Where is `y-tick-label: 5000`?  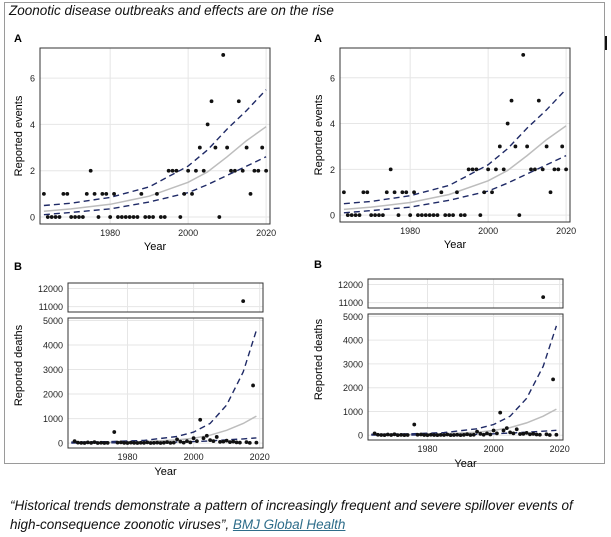
y-tick-label: 5000 is located at coordinates (353, 317).